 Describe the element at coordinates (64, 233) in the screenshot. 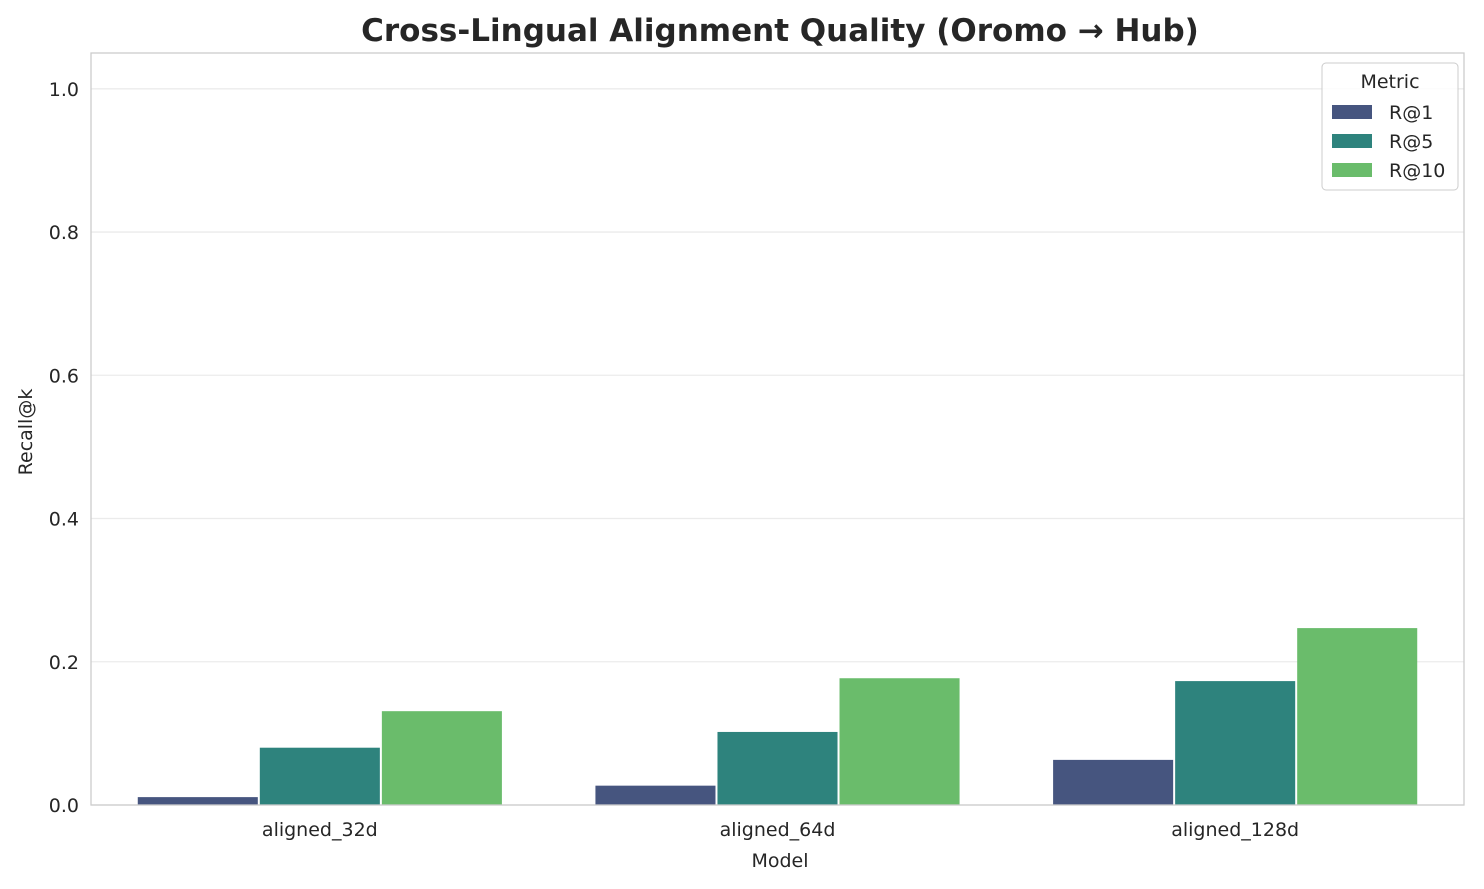

I see `y-tick-label: 0.8` at that location.